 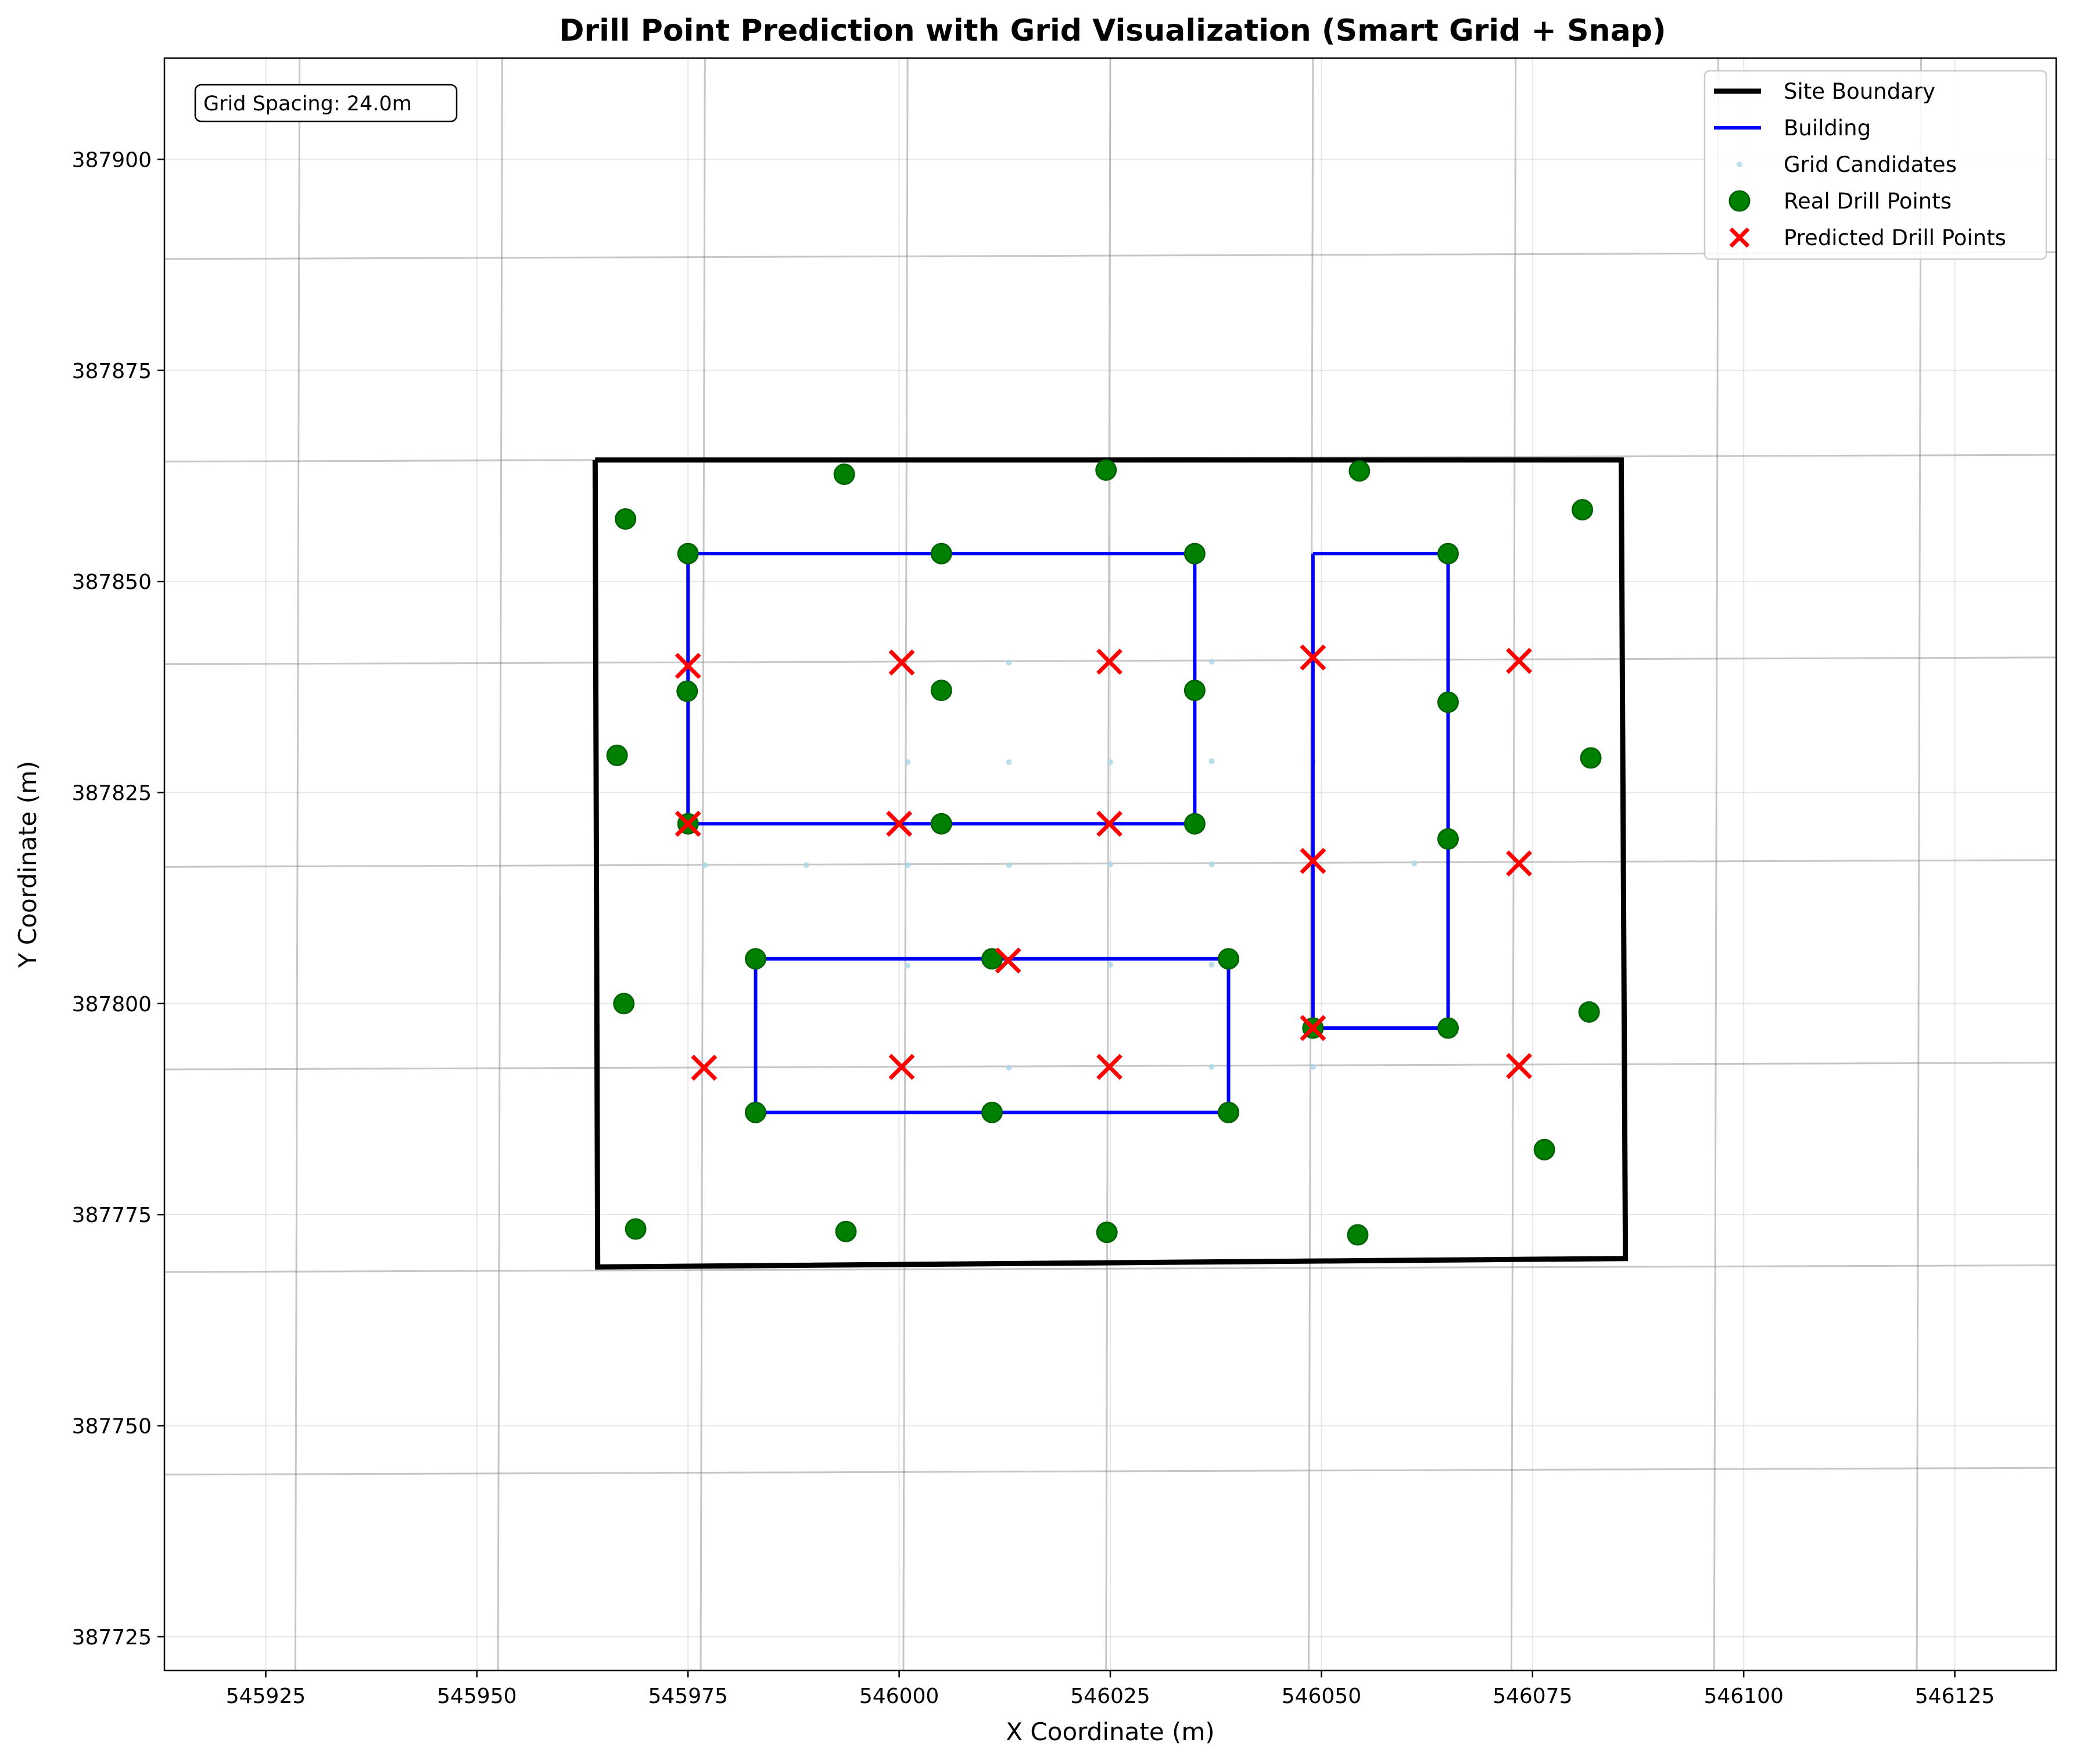 What do you see at coordinates (1321, 1696) in the screenshot?
I see `x-tick-label: 546050` at bounding box center [1321, 1696].